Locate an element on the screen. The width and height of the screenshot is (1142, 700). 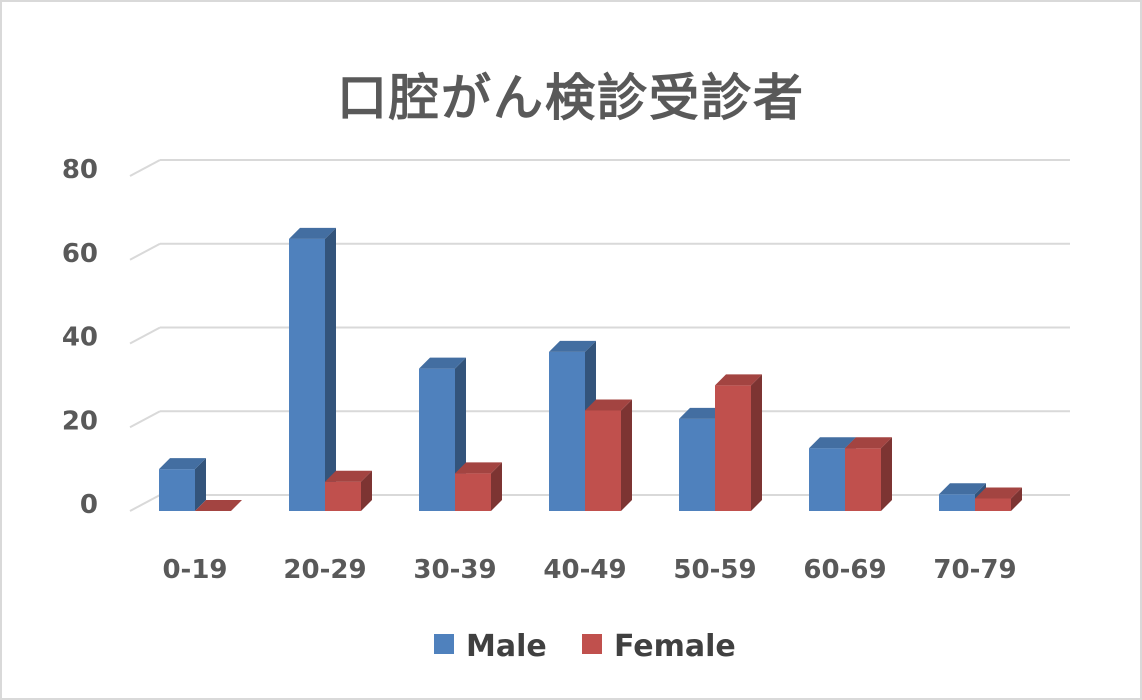
x-tick-label: 40-49 is located at coordinates (584, 570).